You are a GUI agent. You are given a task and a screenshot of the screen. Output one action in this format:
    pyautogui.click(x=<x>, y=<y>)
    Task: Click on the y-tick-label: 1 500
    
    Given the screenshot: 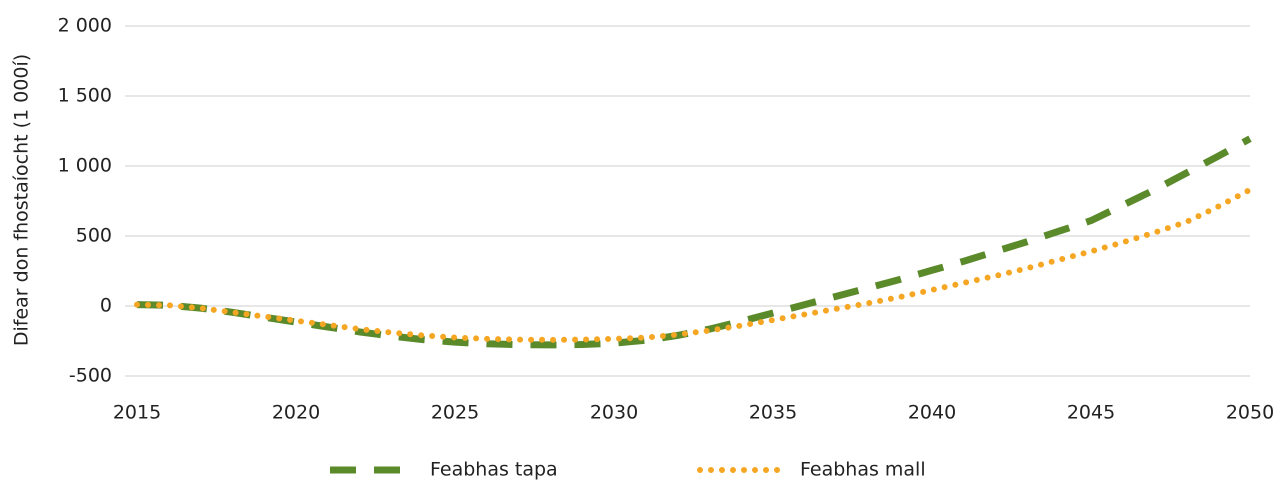 What is the action you would take?
    pyautogui.click(x=85, y=96)
    